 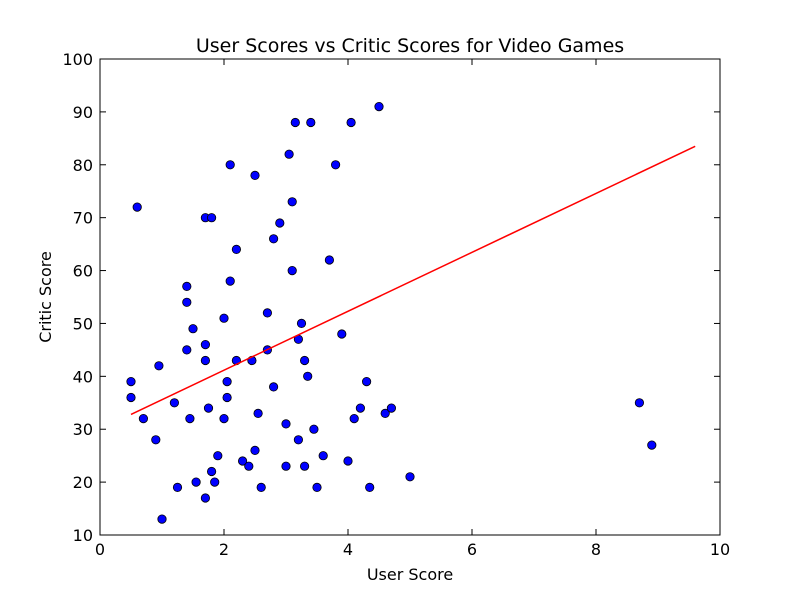 What do you see at coordinates (83, 165) in the screenshot?
I see `y-tick-label: 80` at bounding box center [83, 165].